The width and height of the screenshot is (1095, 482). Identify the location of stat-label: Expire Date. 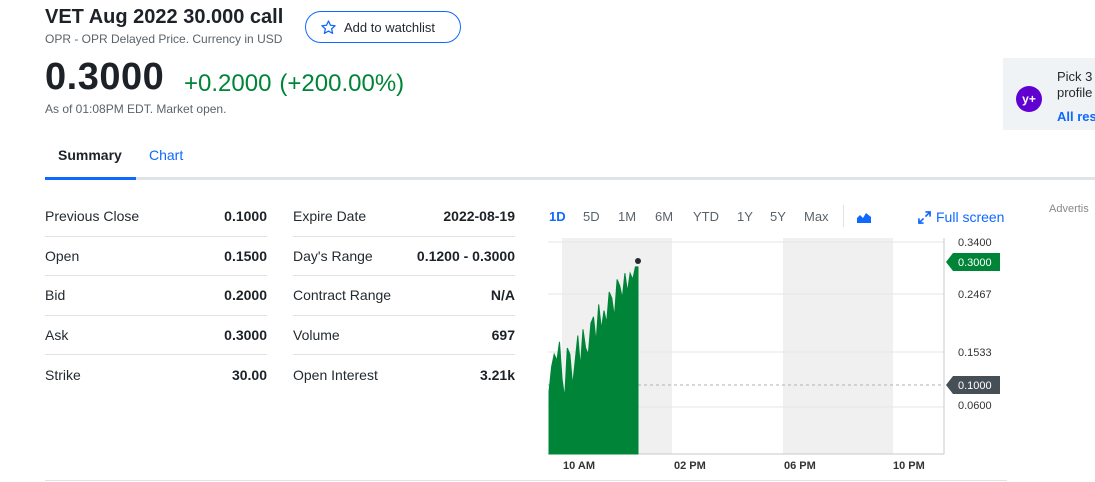
(330, 216).